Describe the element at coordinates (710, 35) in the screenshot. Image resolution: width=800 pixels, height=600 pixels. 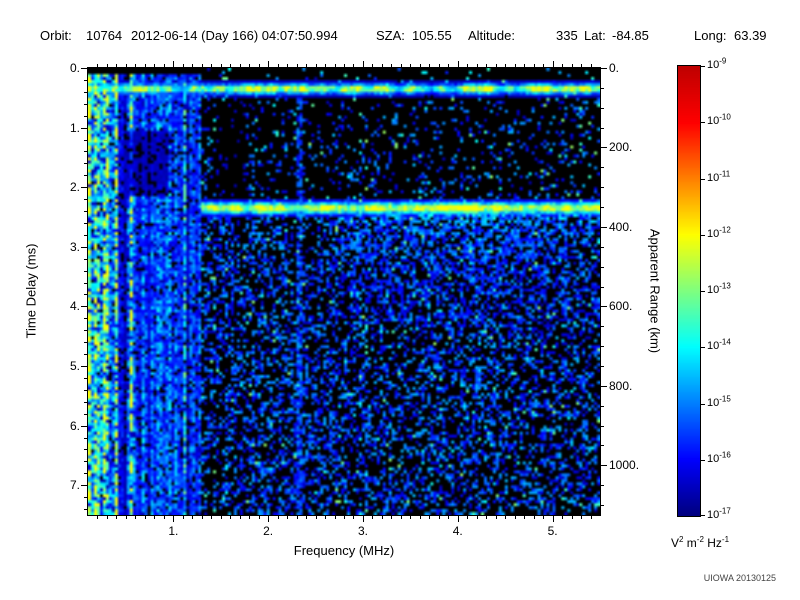
I see `longitude-label: Long:` at that location.